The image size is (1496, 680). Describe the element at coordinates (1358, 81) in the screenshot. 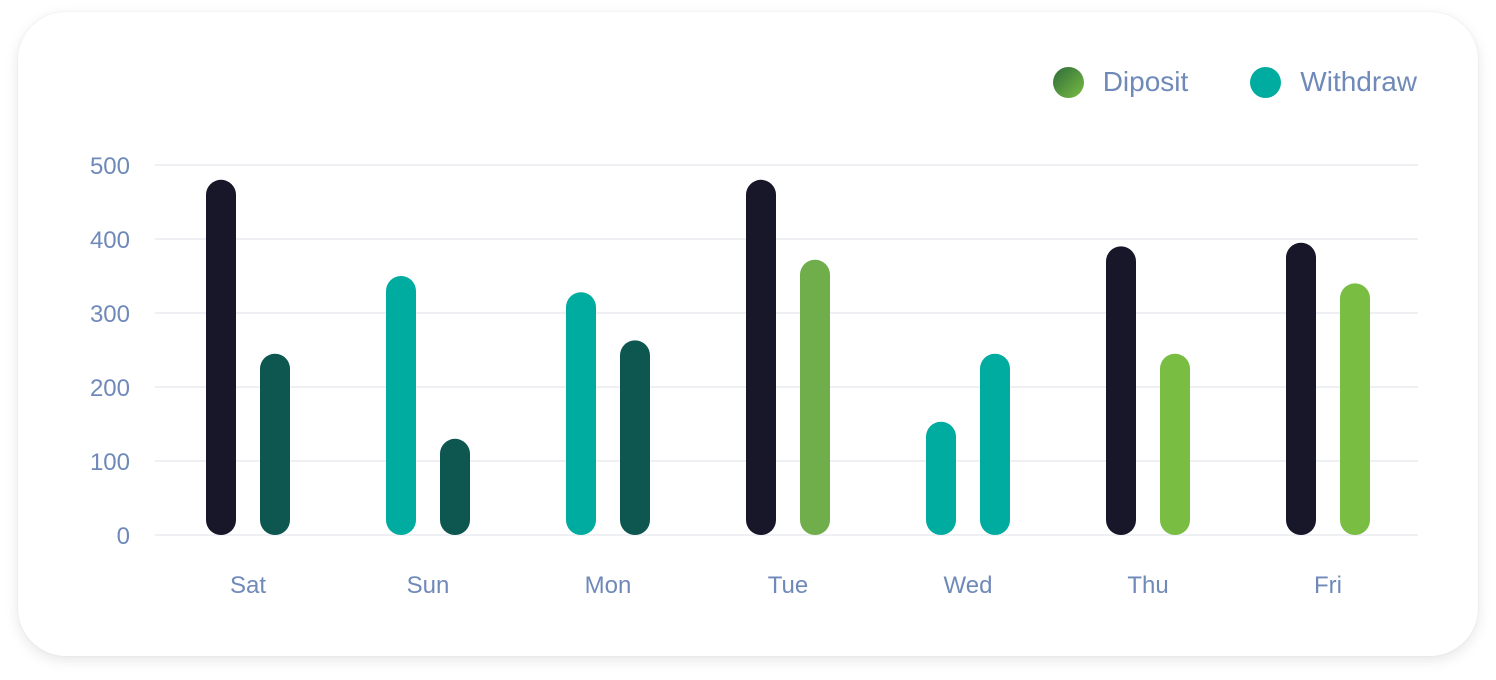

I see `legend-label-withdraw: Withdraw` at that location.